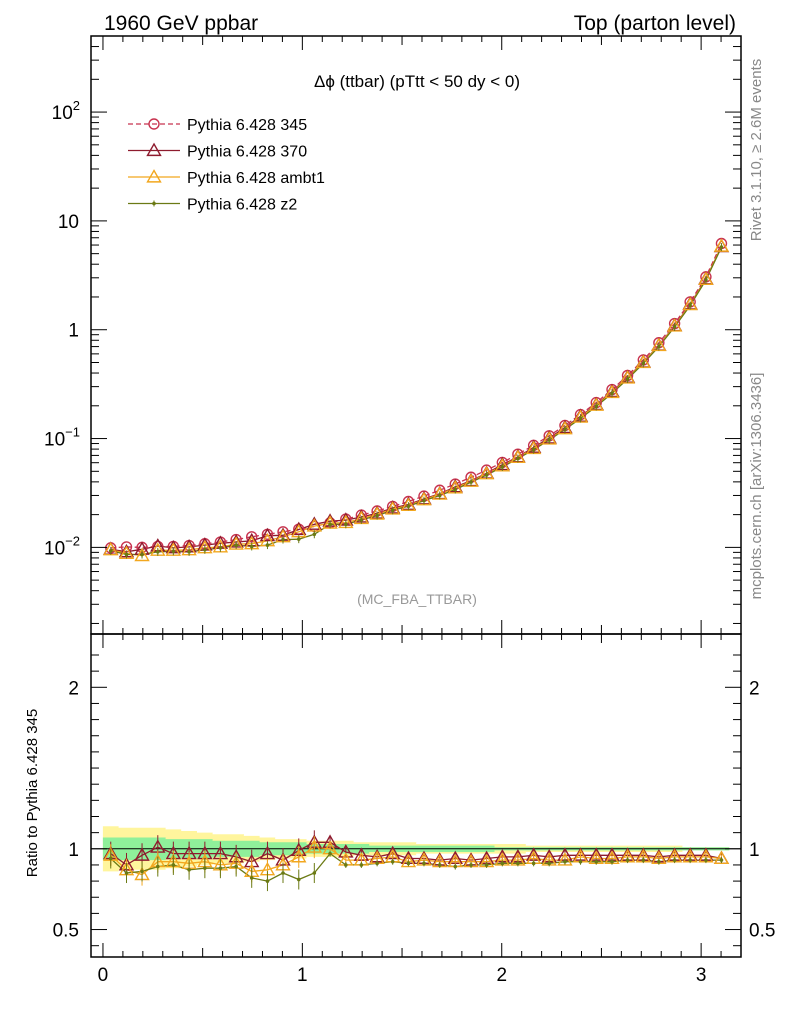 This screenshot has height=1024, width=786. Describe the element at coordinates (762, 931) in the screenshot. I see `y-tick-label: 0.5` at that location.